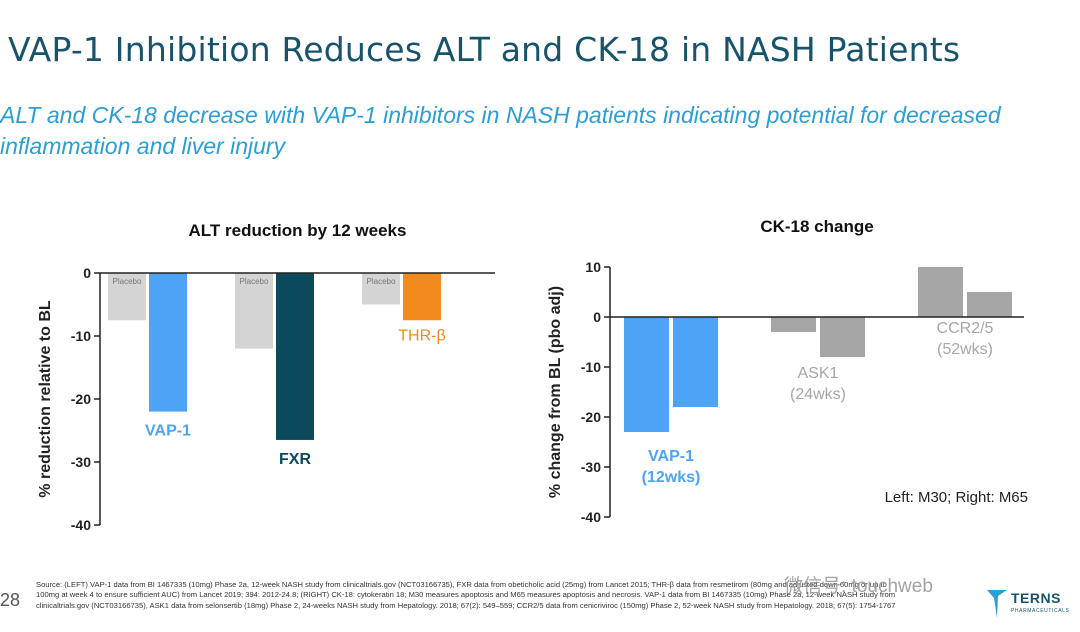 The height and width of the screenshot is (632, 1080). What do you see at coordinates (298, 230) in the screenshot?
I see `chart-title: ALT reduction by 12 weeks` at bounding box center [298, 230].